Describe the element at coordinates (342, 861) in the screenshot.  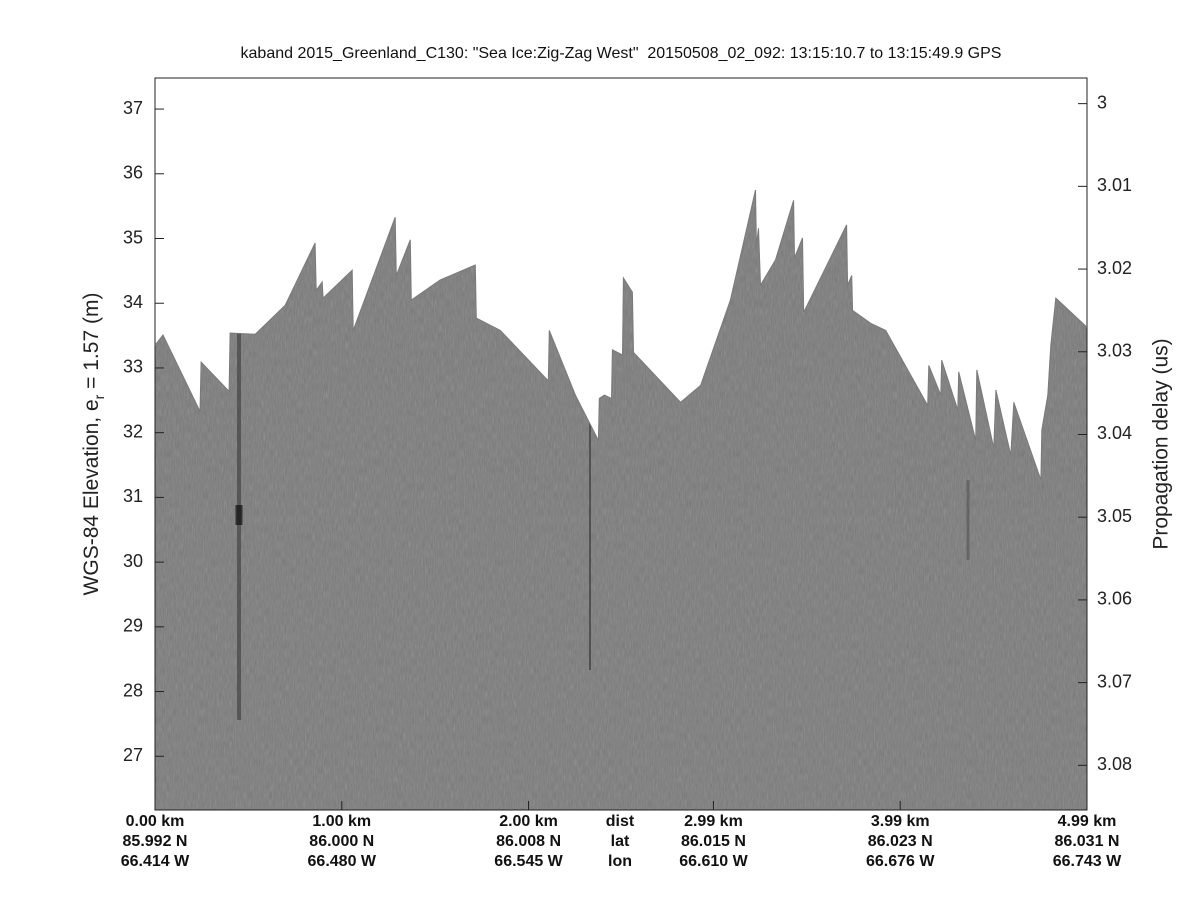
I see `lon-label: 66.480 W` at that location.